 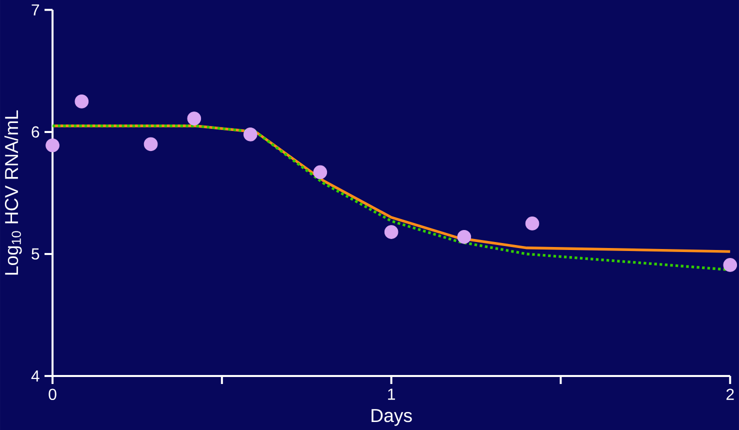 What do you see at coordinates (52, 394) in the screenshot?
I see `x-tick-label: 0` at bounding box center [52, 394].